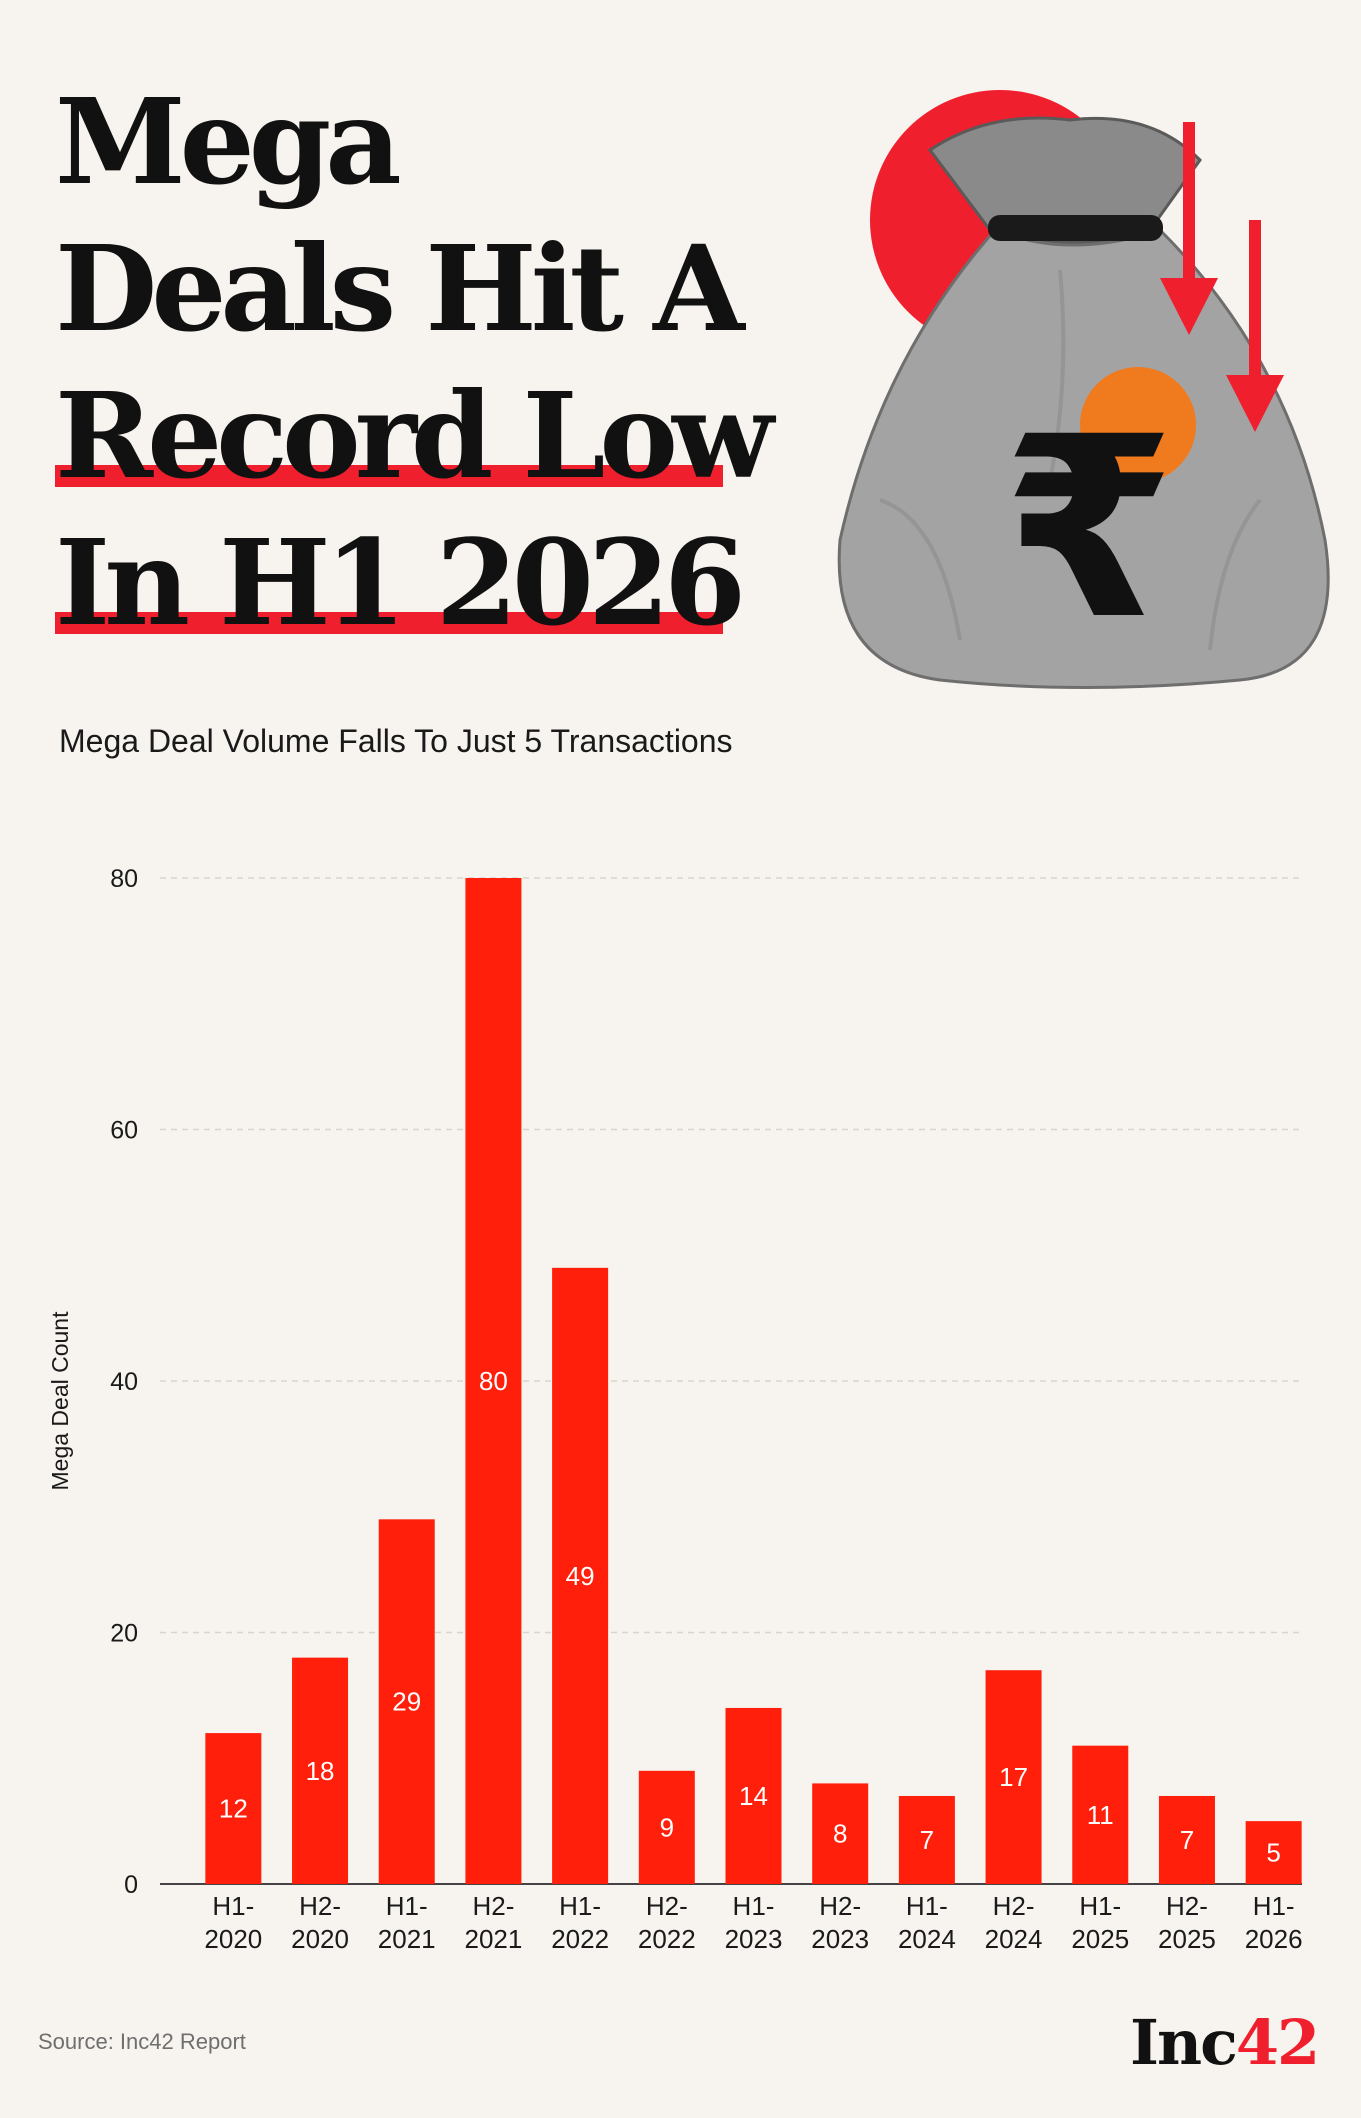 Image resolution: width=1361 pixels, height=2118 pixels. I want to click on rupee-money-bag-icon: ₹, so click(1083, 389).